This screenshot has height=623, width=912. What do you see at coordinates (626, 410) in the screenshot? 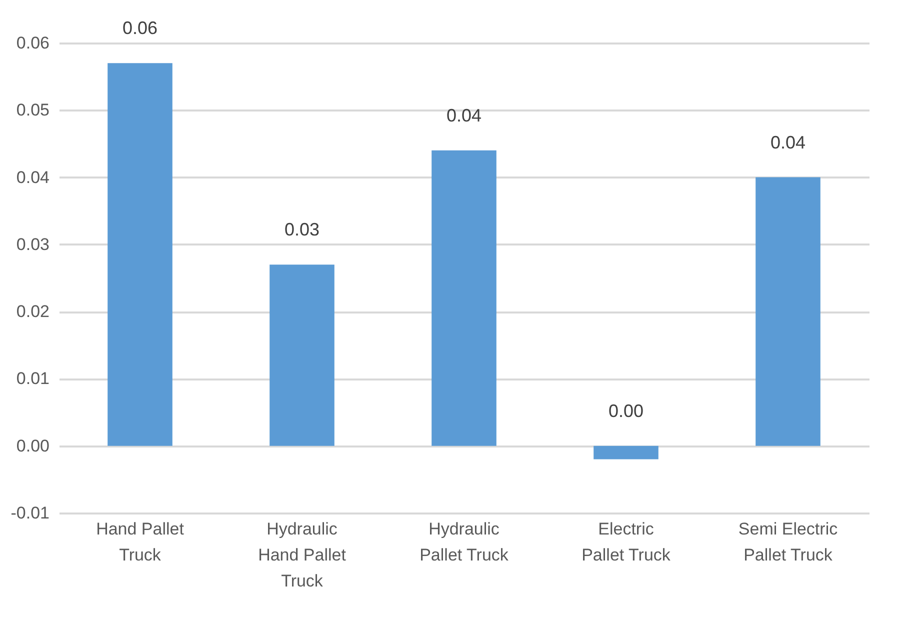
I see `data-label: 0.00` at bounding box center [626, 410].